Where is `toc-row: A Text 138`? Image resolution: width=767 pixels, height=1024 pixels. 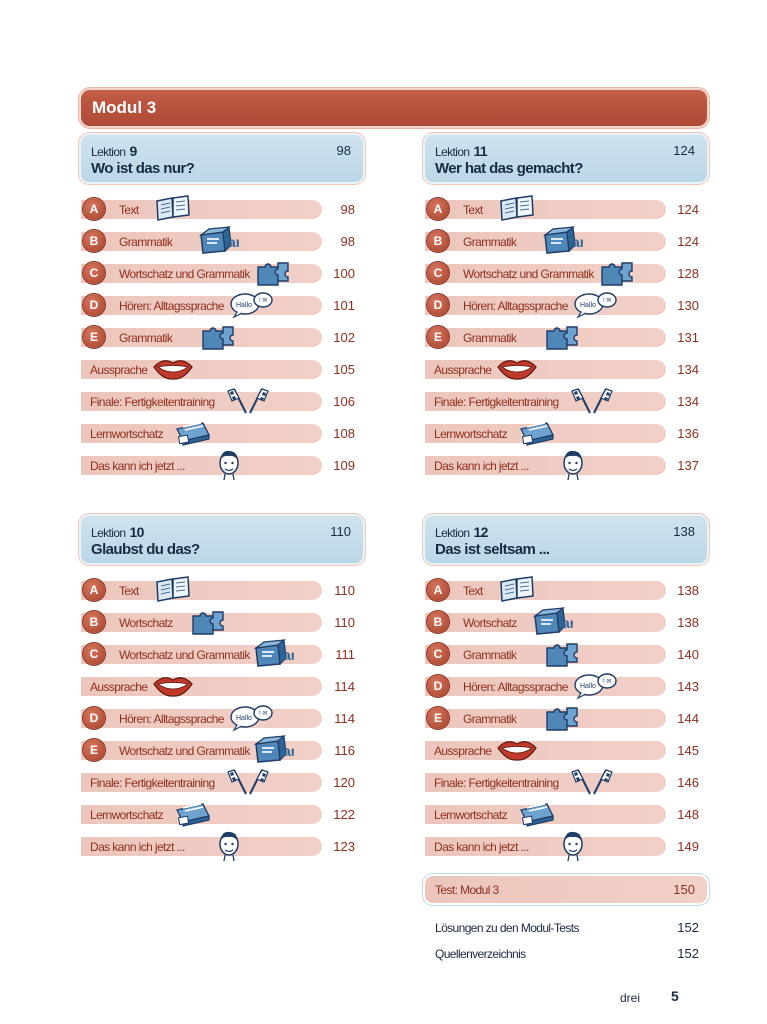
toc-row: A Text 138 is located at coordinates (568, 590).